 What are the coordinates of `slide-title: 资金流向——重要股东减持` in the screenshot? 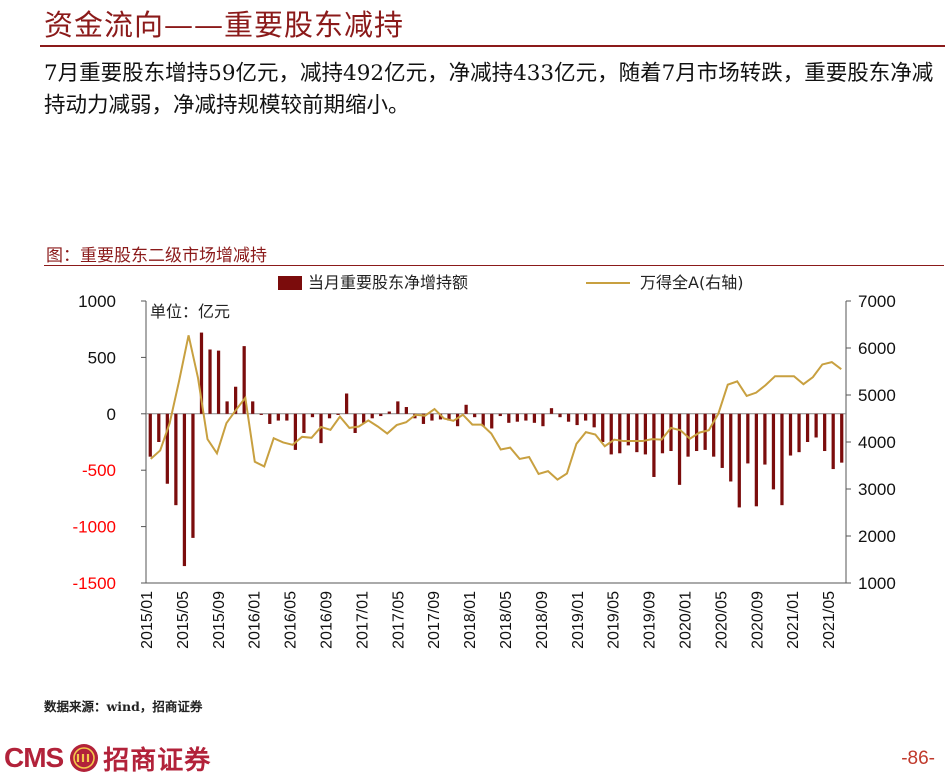 It's located at (224, 25).